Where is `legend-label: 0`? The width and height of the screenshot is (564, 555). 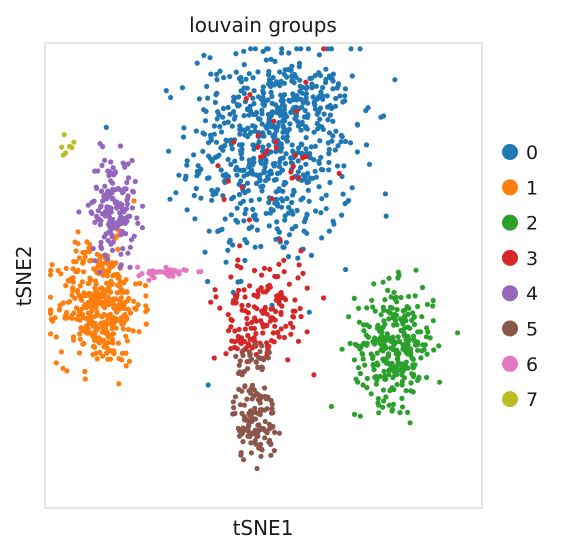
legend-label: 0 is located at coordinates (532, 153).